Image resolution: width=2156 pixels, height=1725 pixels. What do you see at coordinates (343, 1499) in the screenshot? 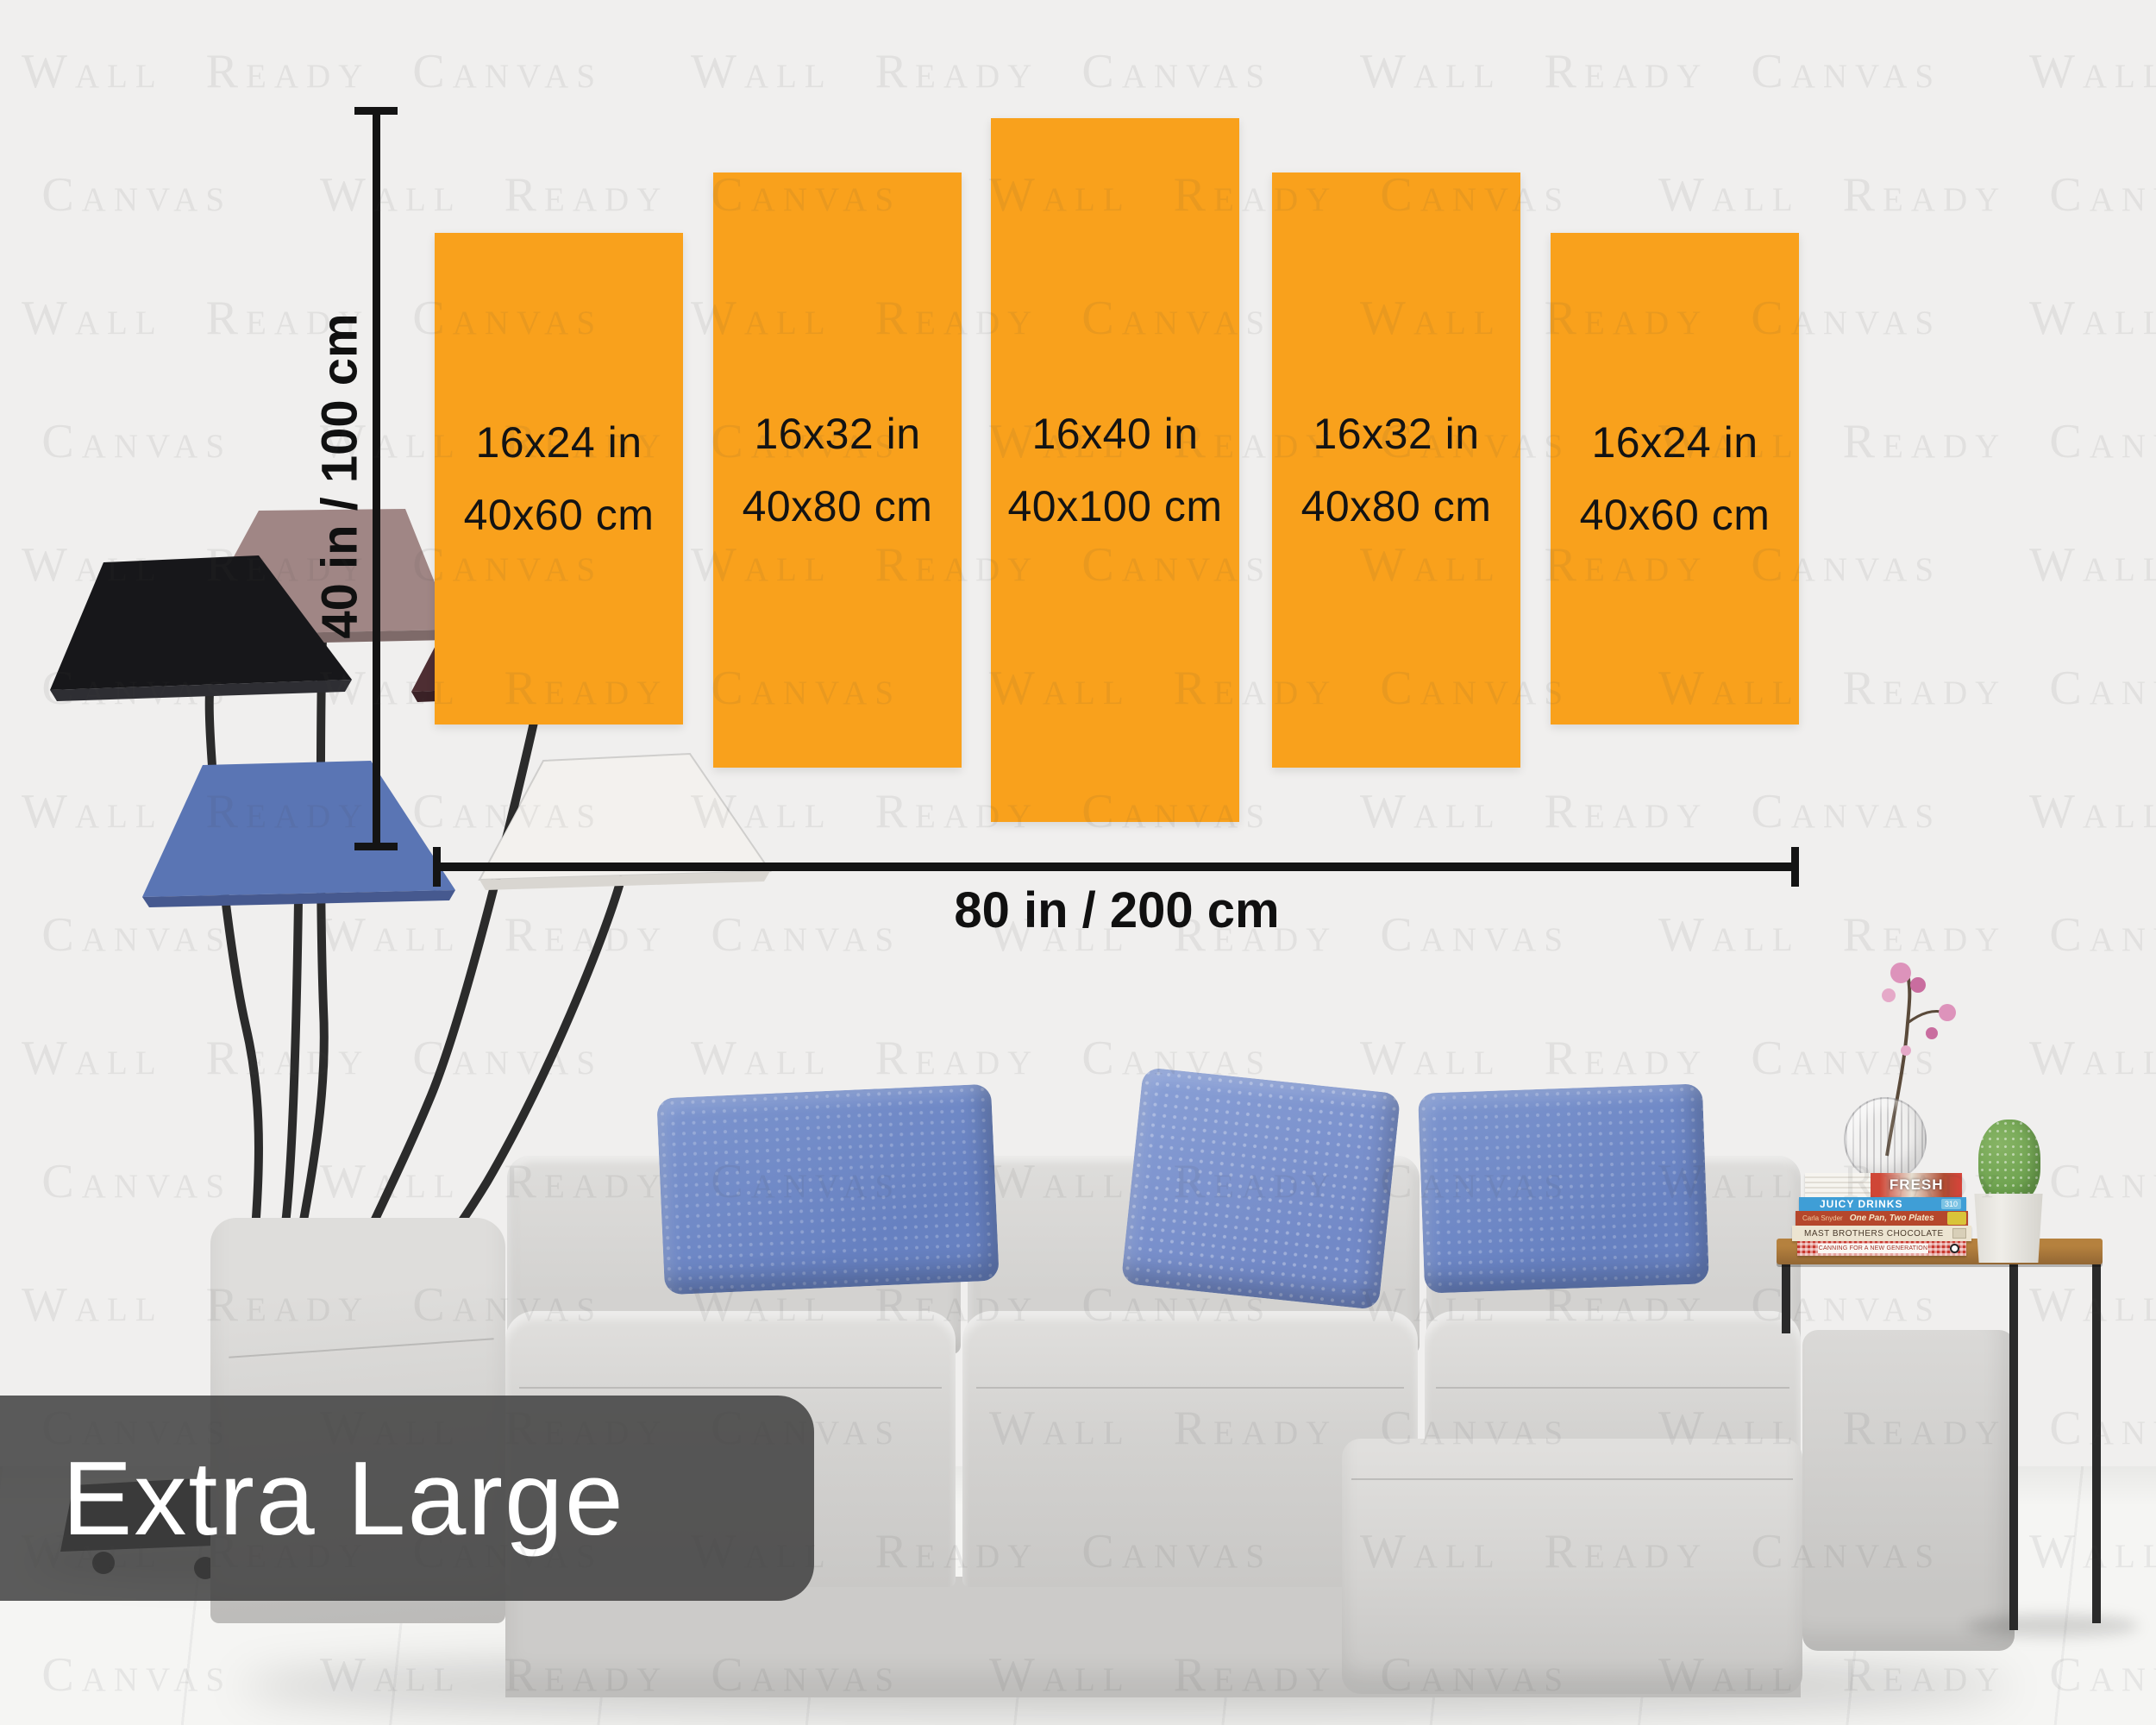
I see `size-label-text: Extra Large` at bounding box center [343, 1499].